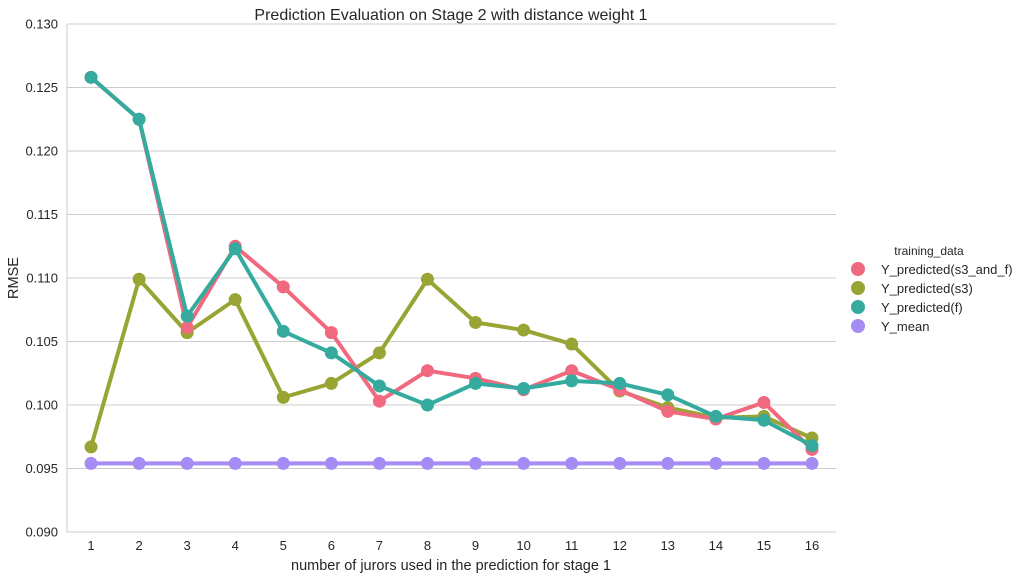 The image size is (1025, 579). I want to click on x-tick-label: 7, so click(379, 545).